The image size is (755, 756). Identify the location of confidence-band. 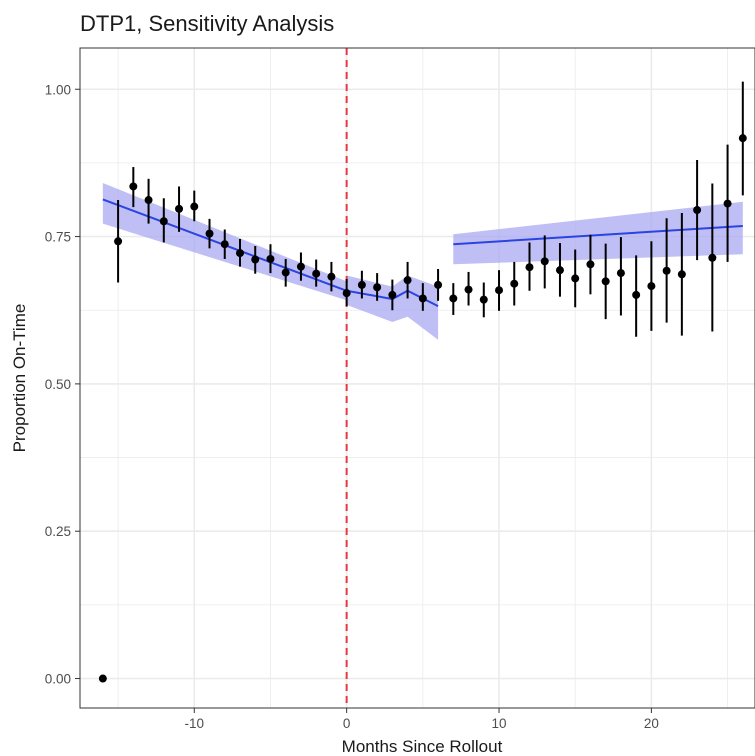
(598, 233).